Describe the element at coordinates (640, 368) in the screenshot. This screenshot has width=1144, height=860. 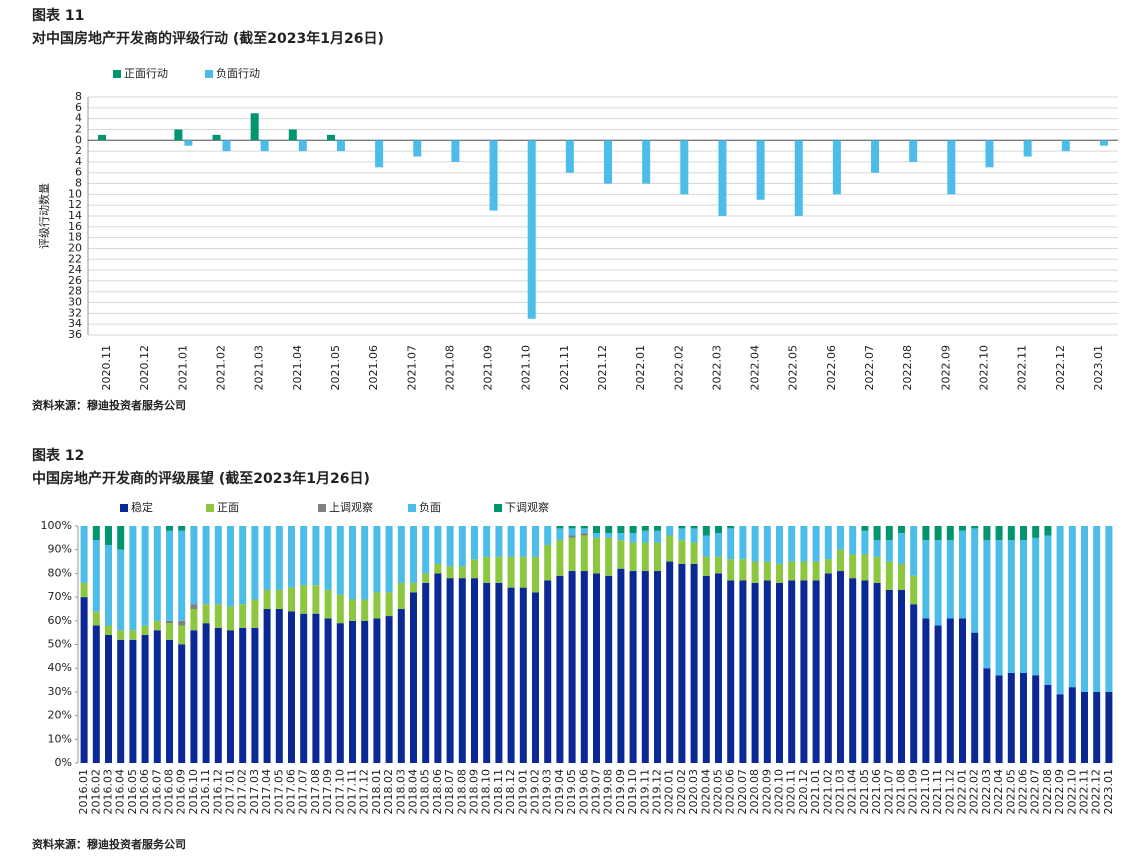
I see `x-tick-label: 2022.01` at that location.